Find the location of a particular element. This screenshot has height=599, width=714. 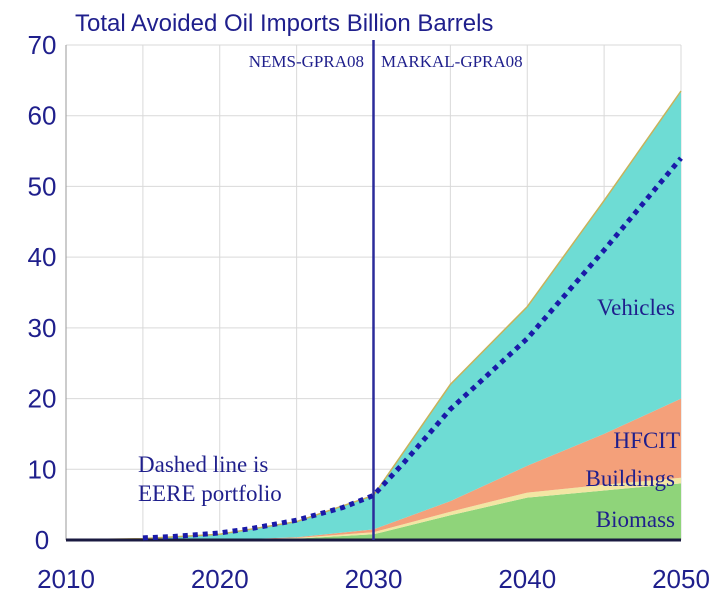

x-tick-label: 2050 is located at coordinates (681, 579).